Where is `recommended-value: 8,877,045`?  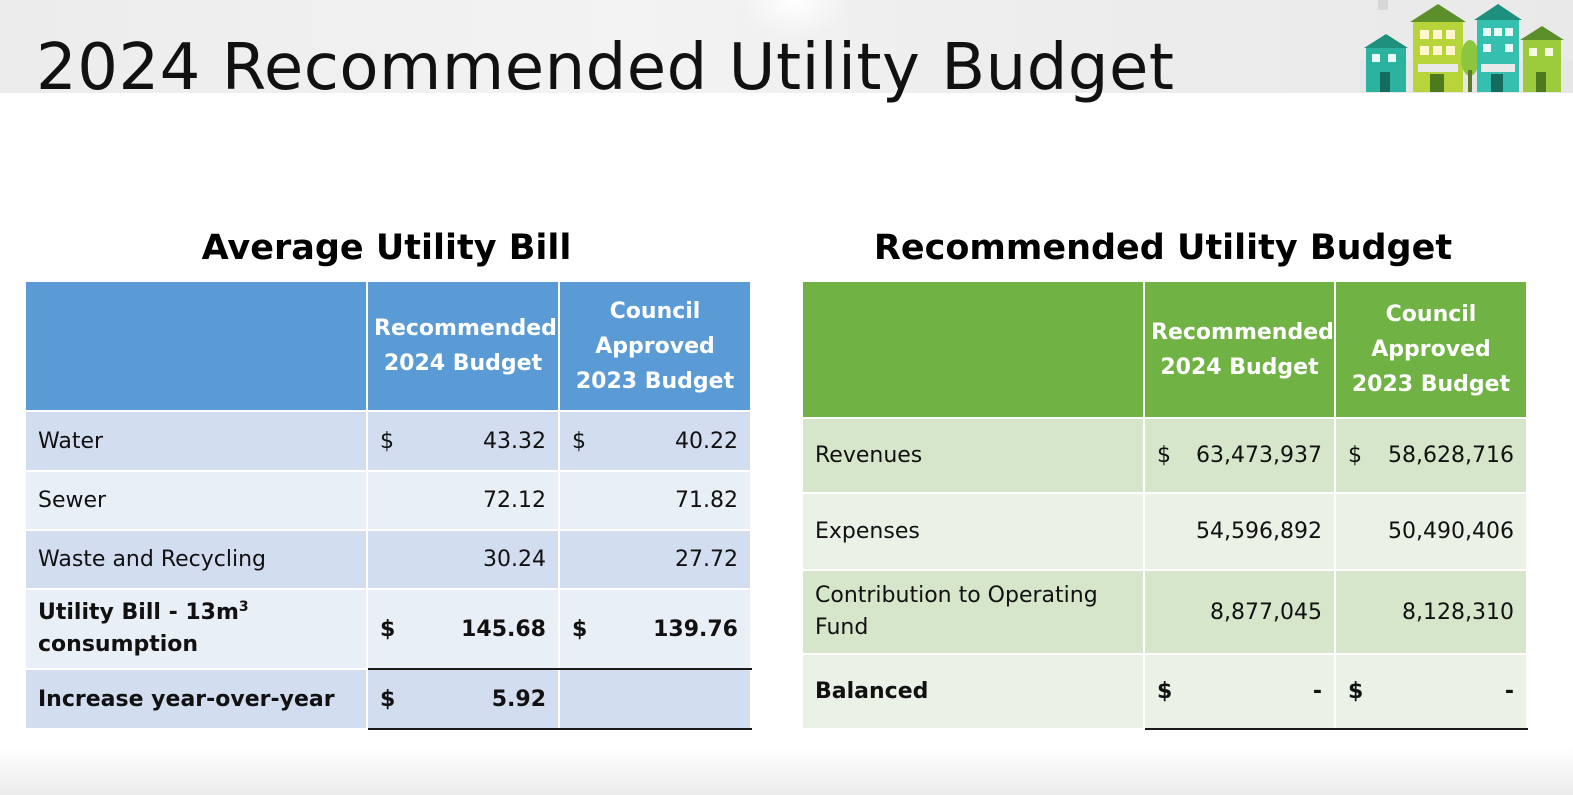 recommended-value: 8,877,045 is located at coordinates (1239, 612).